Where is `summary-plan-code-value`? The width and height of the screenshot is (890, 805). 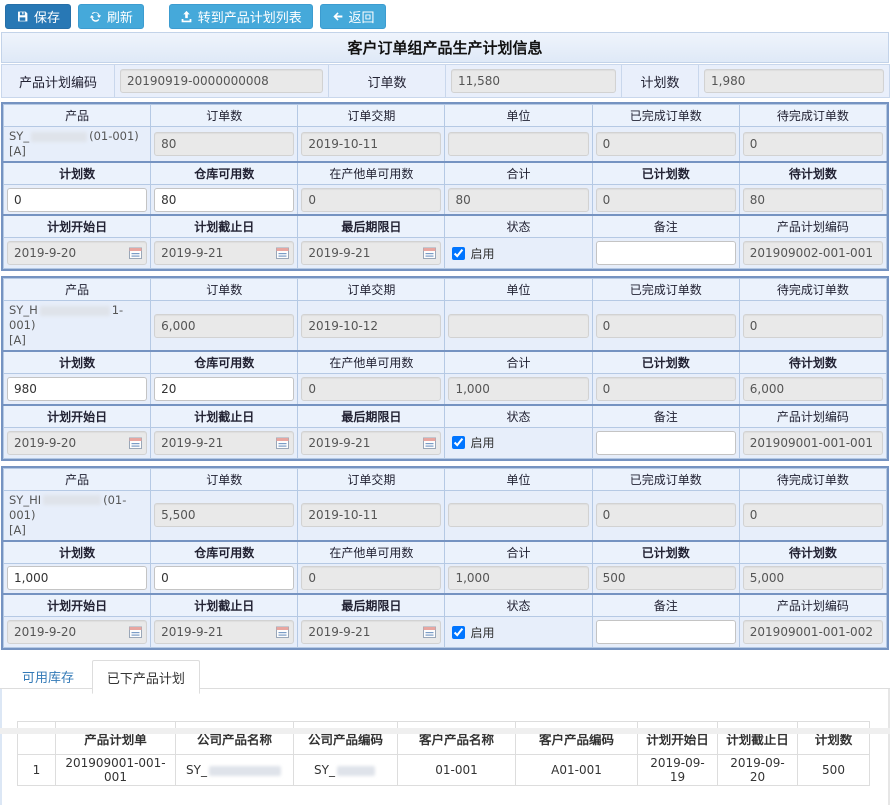 summary-plan-code-value is located at coordinates (221, 81).